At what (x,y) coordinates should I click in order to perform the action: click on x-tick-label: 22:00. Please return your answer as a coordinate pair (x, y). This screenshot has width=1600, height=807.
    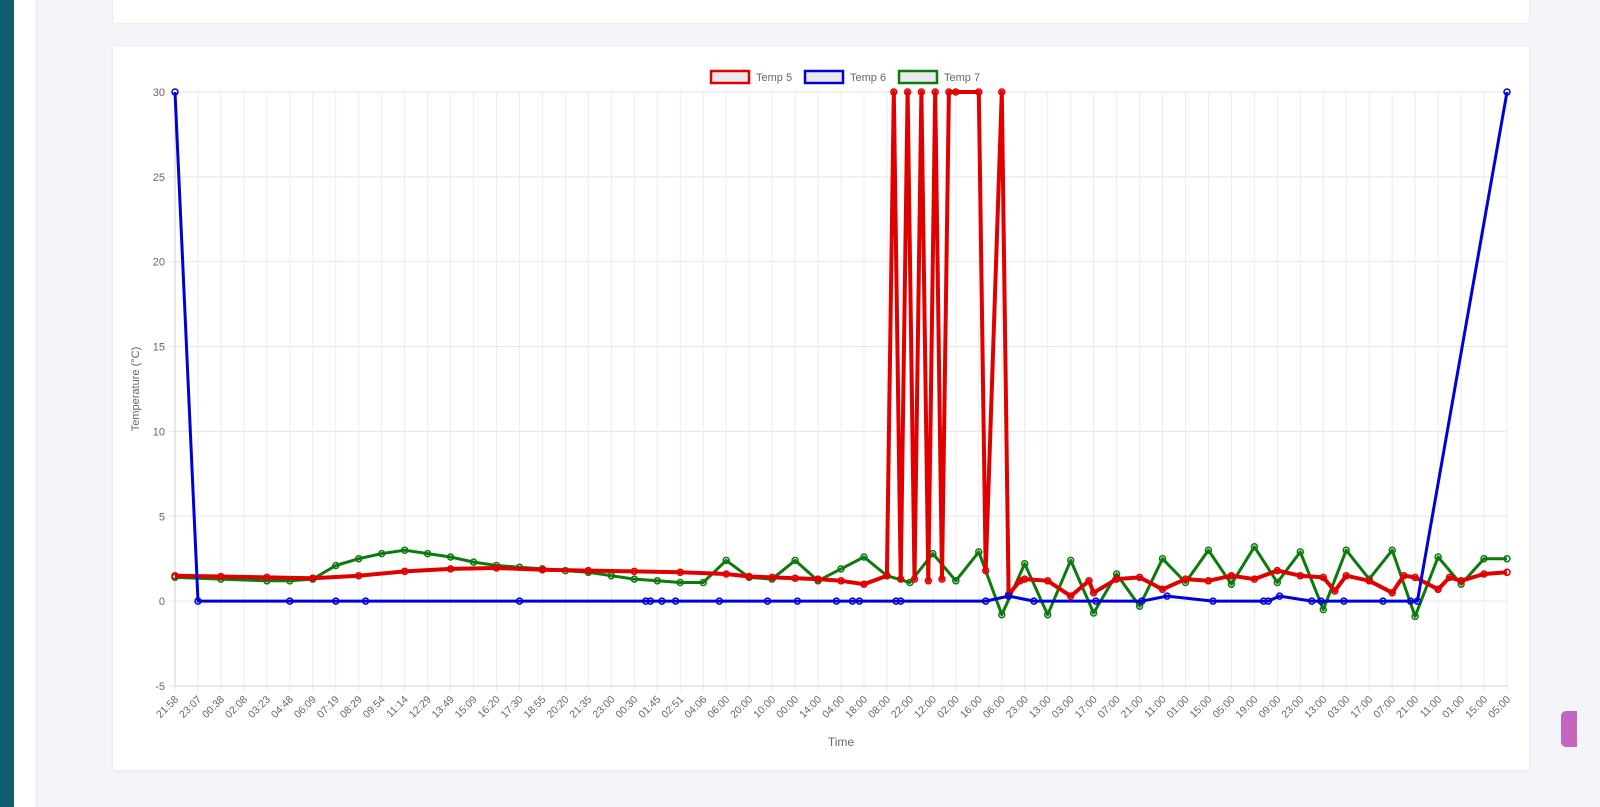
    Looking at the image, I should click on (902, 707).